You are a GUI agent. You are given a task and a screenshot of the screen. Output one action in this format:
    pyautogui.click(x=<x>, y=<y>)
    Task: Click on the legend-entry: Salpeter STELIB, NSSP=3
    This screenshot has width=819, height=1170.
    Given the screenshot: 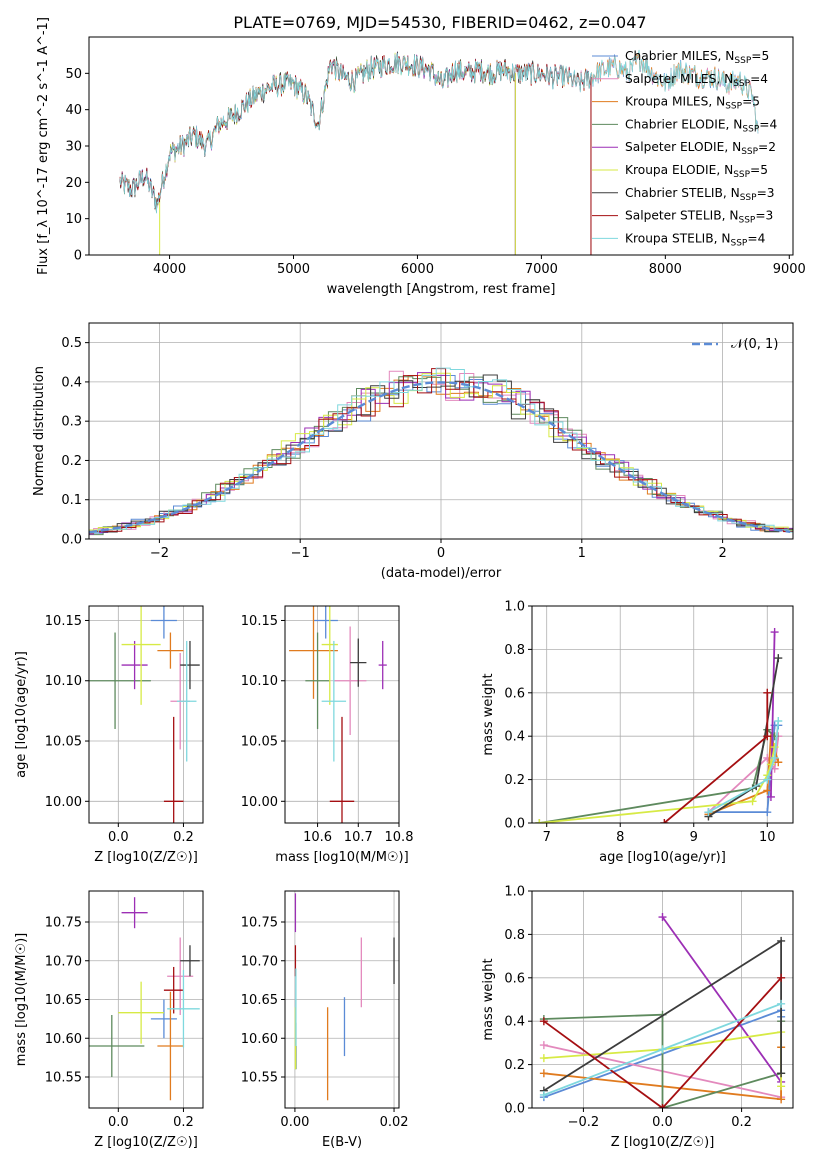 What is the action you would take?
    pyautogui.click(x=699, y=217)
    